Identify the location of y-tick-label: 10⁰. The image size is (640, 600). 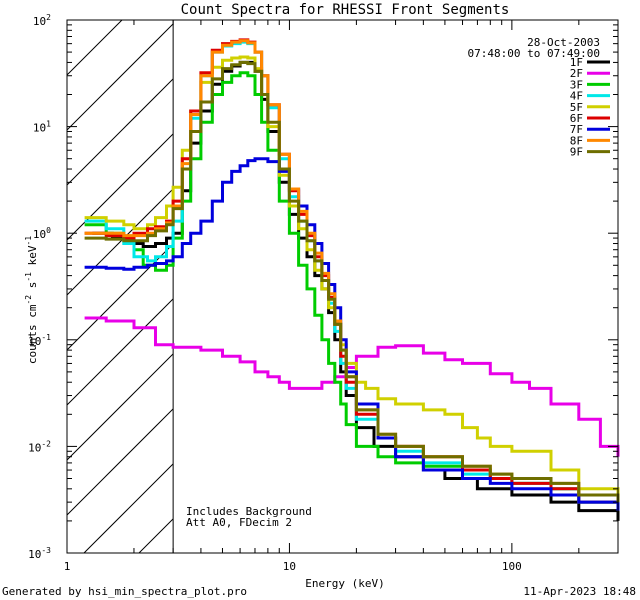
(42, 233).